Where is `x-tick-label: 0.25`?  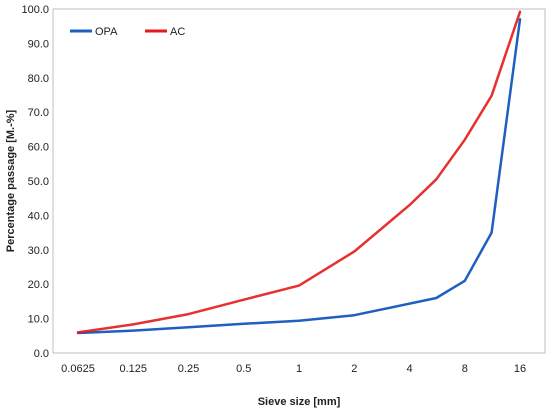
x-tick-label: 0.25 is located at coordinates (188, 369).